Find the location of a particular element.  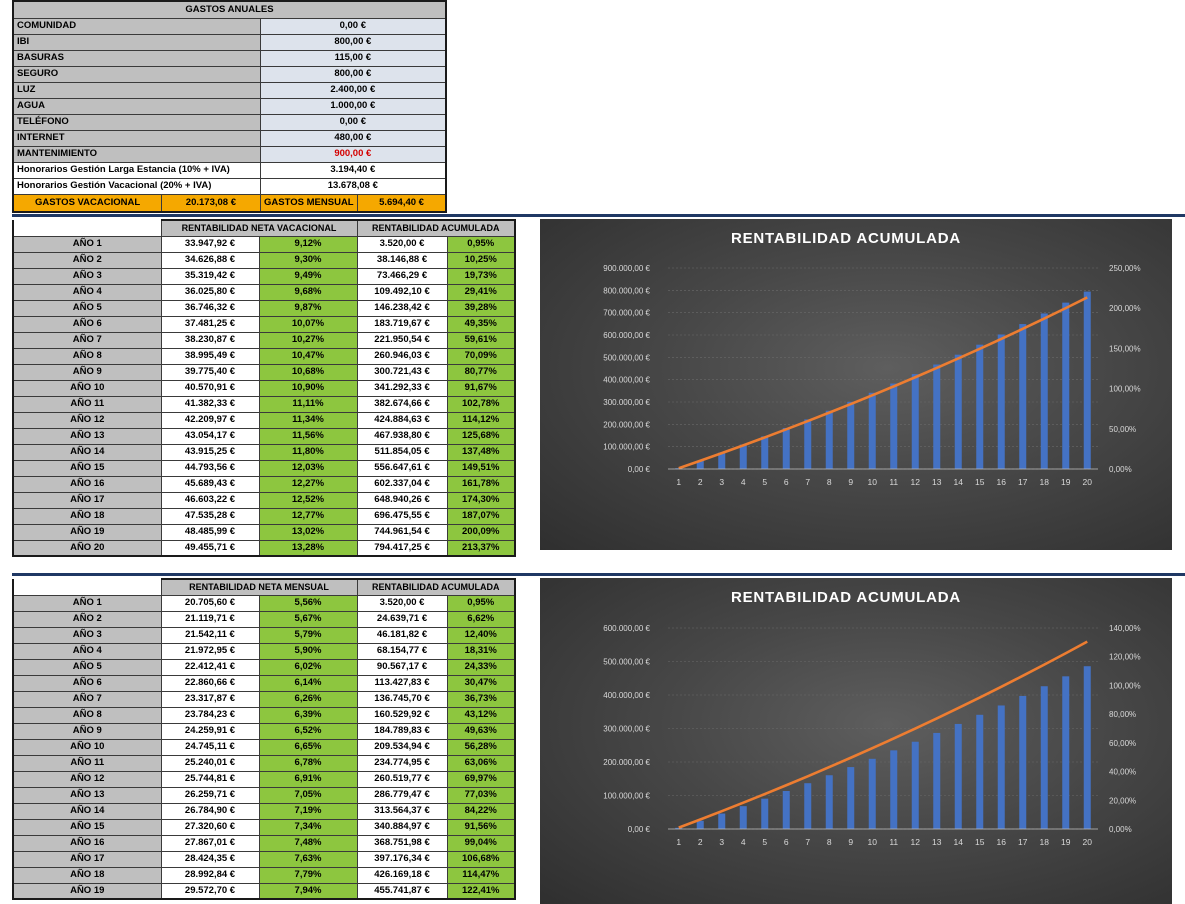

accumulated-pct-cell: 99,04% is located at coordinates (481, 843).